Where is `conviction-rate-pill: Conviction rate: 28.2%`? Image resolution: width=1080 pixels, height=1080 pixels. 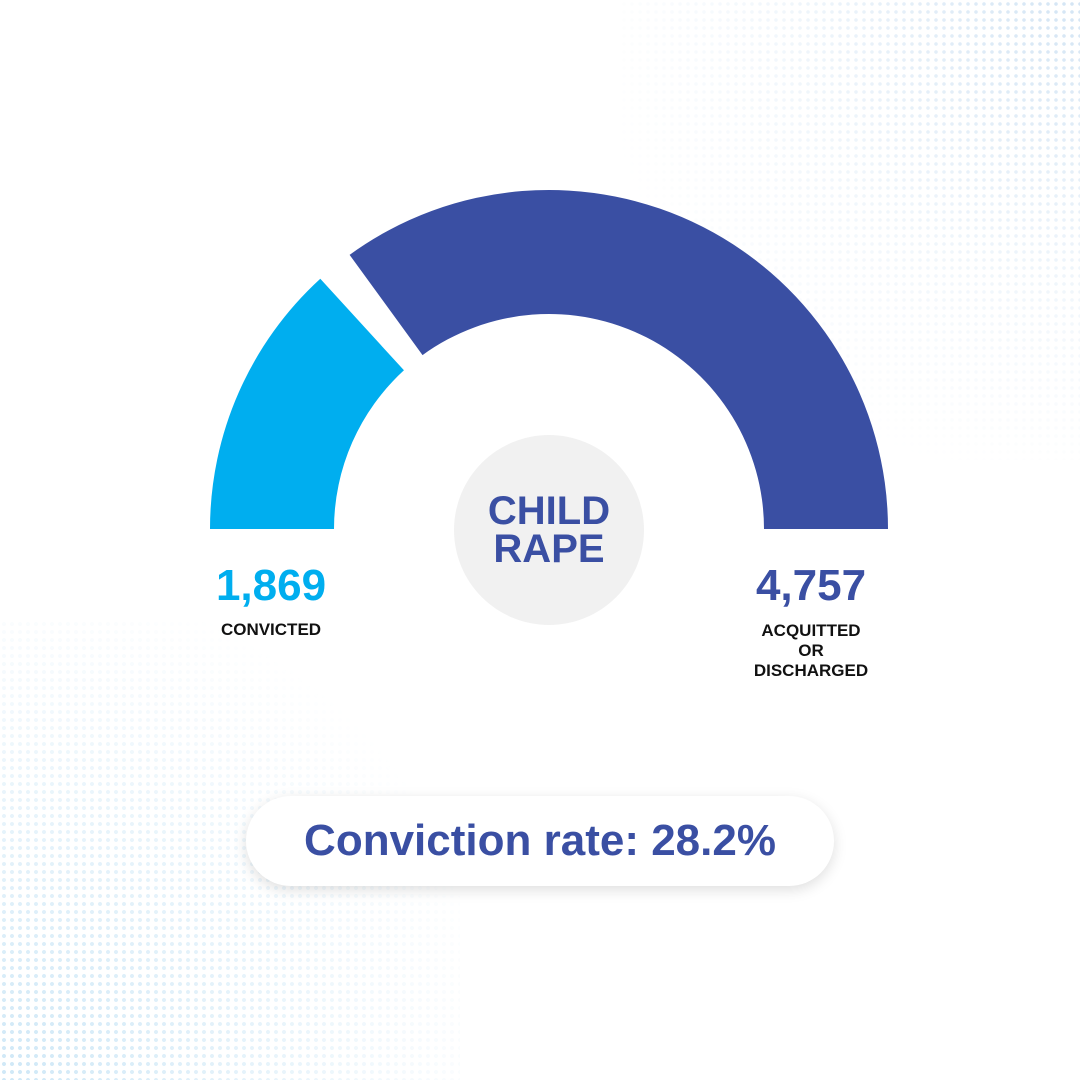 conviction-rate-pill: Conviction rate: 28.2% is located at coordinates (540, 841).